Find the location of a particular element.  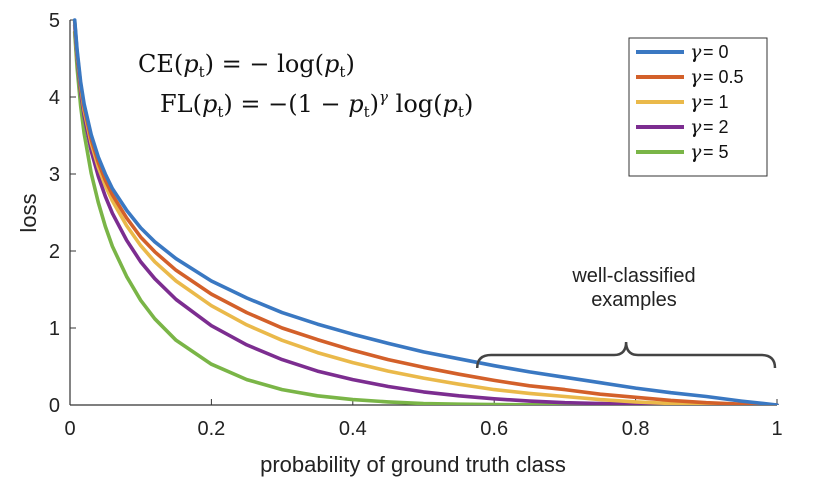

fl-formula-var-2: p is located at coordinates (355, 104).